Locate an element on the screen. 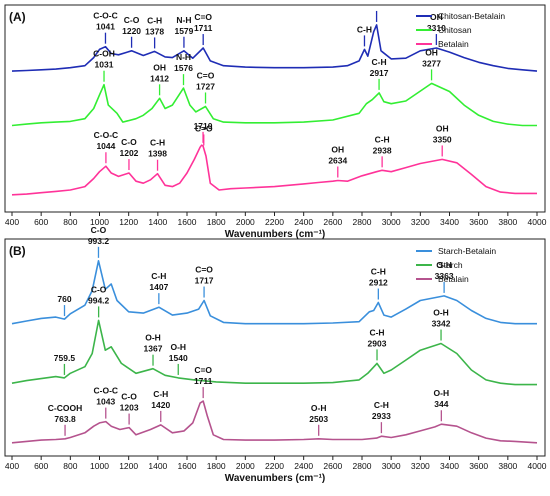 This screenshot has height=496, width=550. peak-label: 2933 is located at coordinates (381, 416).